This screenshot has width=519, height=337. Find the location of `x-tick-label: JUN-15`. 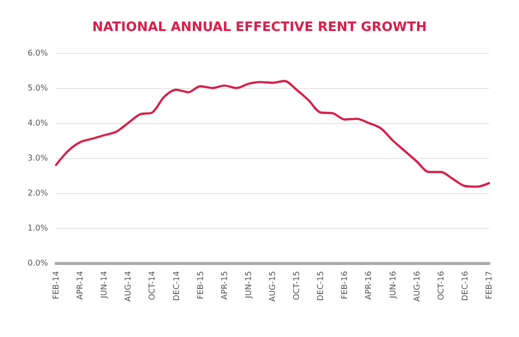

x-tick-label: JUN-15 is located at coordinates (248, 285).